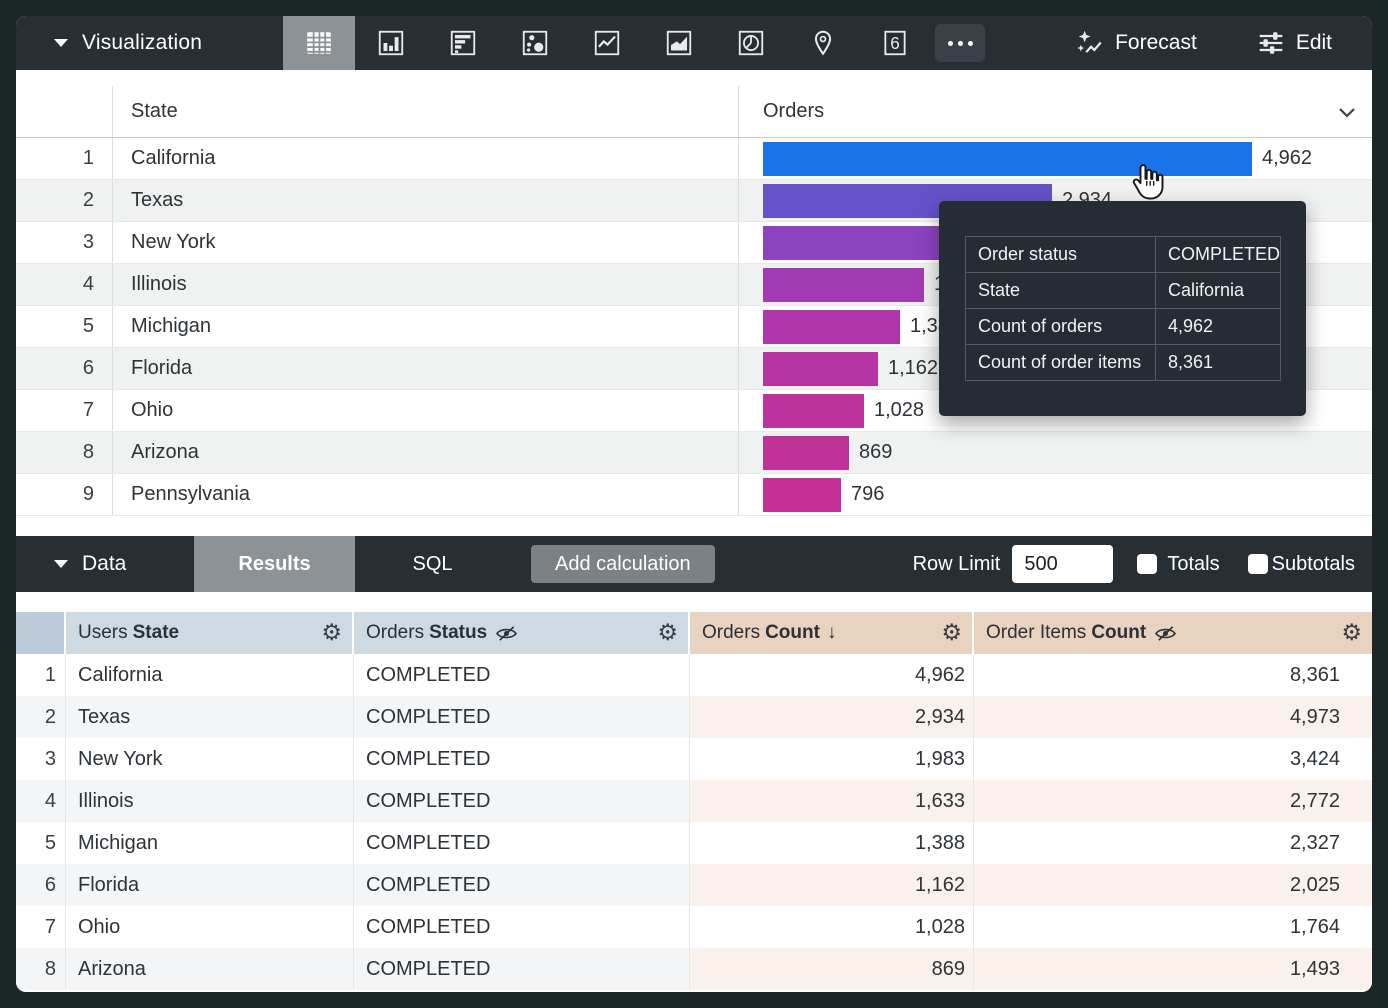 This screenshot has height=1008, width=1388. I want to click on viz-type-area-button, so click(679, 43).